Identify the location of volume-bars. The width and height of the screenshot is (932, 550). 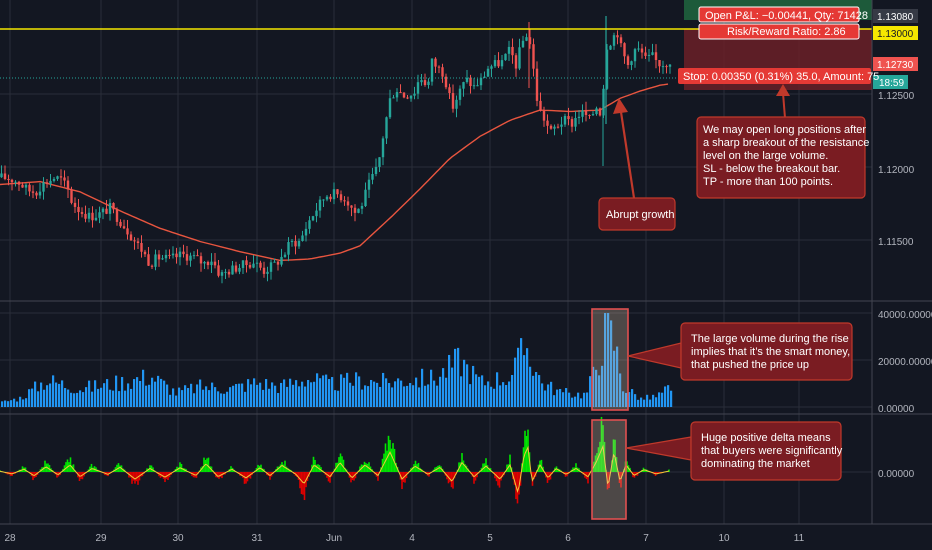
(337, 360).